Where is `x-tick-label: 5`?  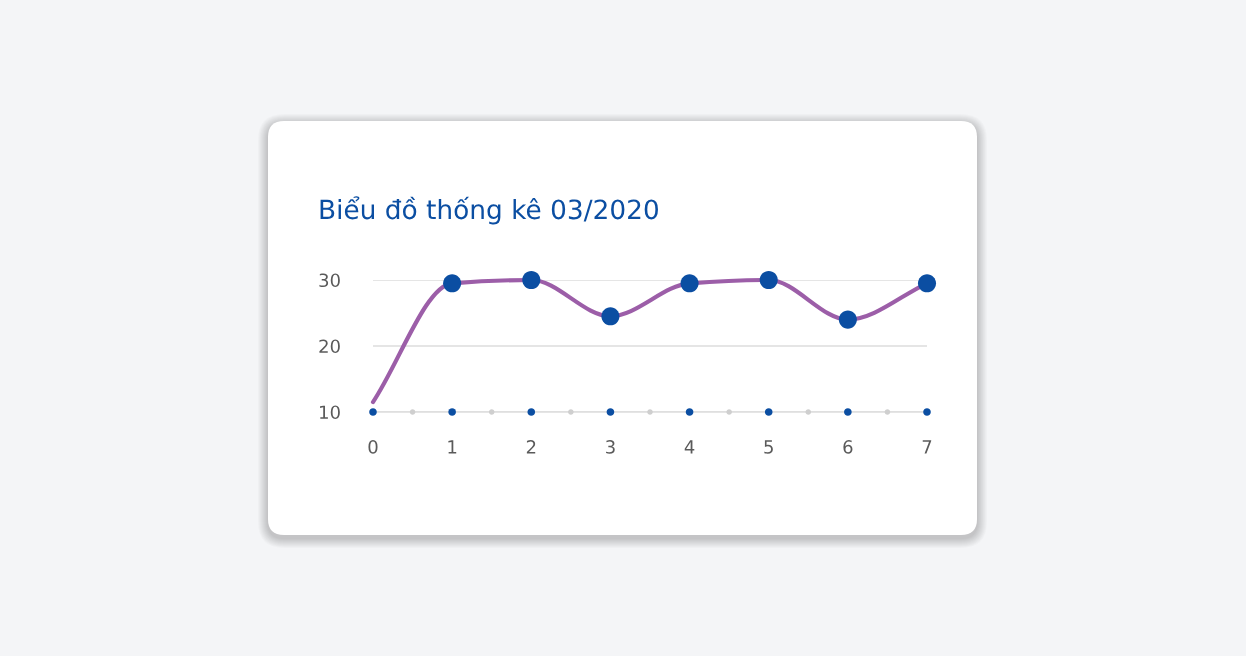
x-tick-label: 5 is located at coordinates (768, 447).